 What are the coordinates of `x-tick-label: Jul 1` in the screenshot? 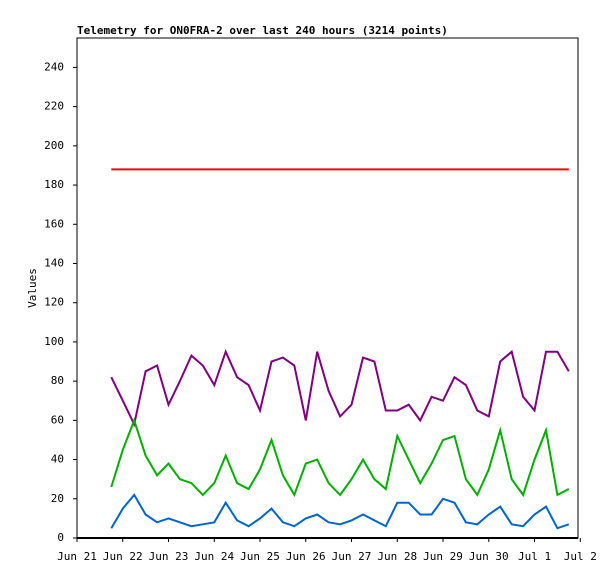 It's located at (534, 556).